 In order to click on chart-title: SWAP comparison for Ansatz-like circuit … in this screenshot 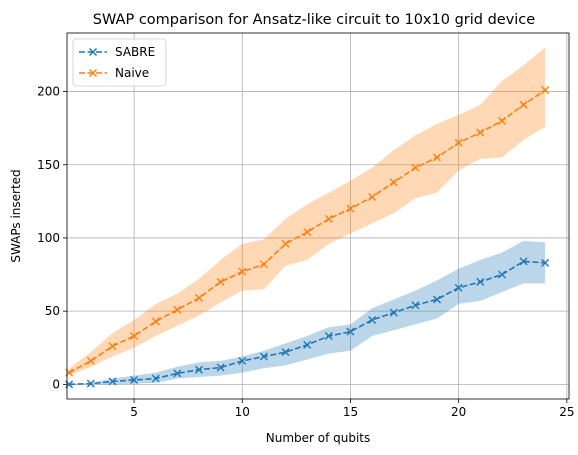, I will do `click(314, 20)`.